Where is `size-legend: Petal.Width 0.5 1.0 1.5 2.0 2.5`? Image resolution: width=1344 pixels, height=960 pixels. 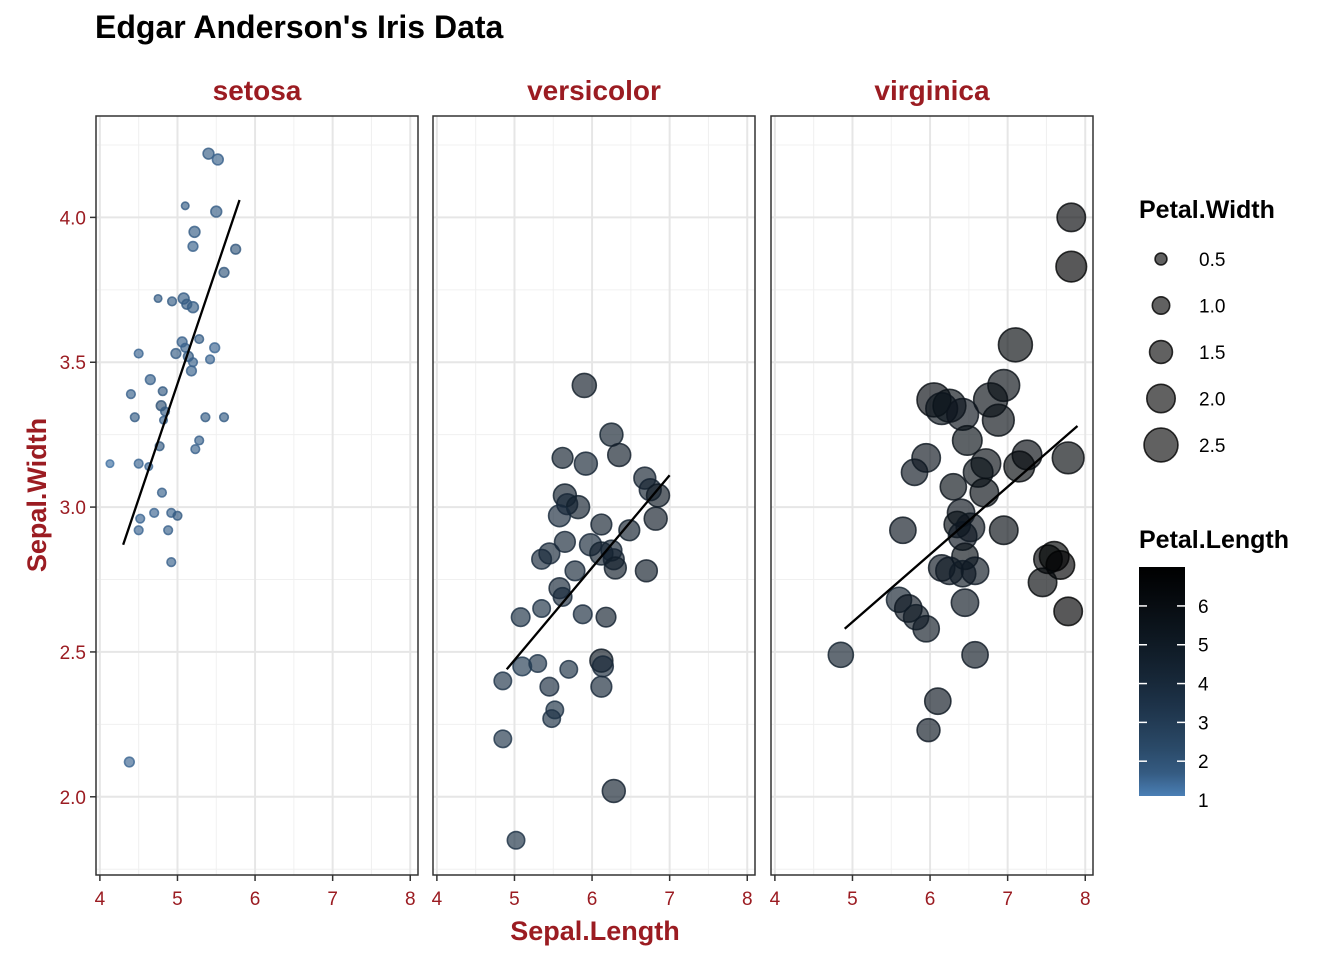 size-legend: Petal.Width 0.5 1.0 1.5 2.0 2.5 is located at coordinates (1207, 329).